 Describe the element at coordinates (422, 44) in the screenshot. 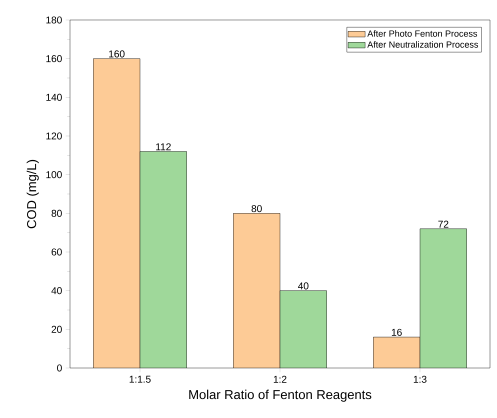

I see `legend-label: After Neutralization Process` at that location.